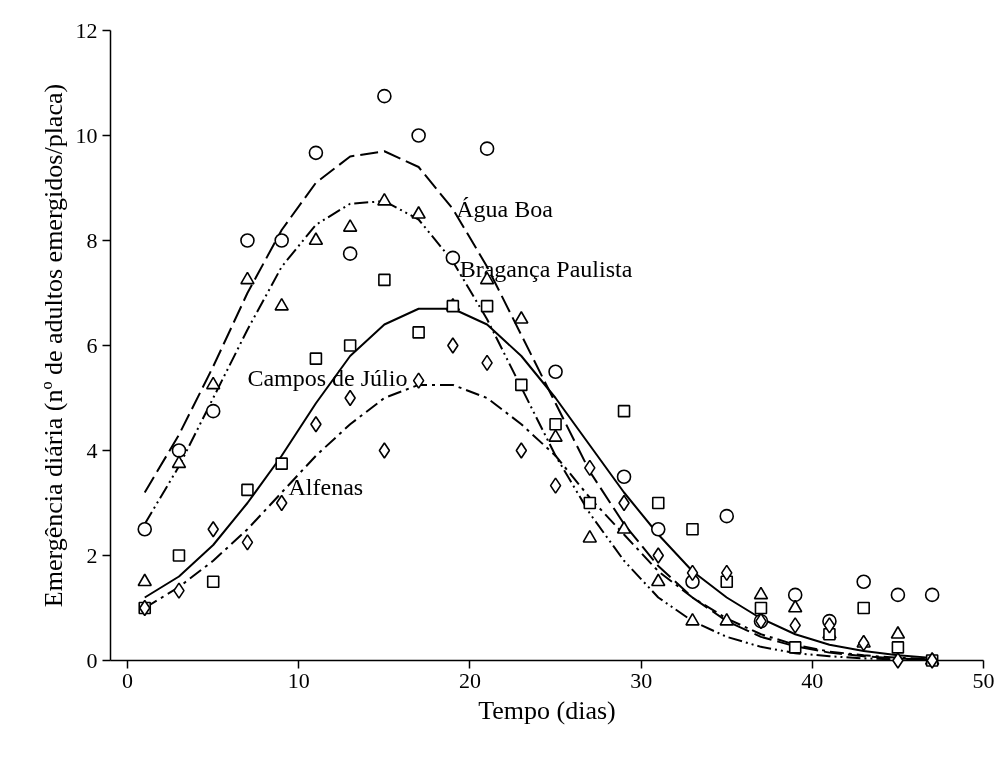 Image resolution: width=1003 pixels, height=760 pixels. Describe the element at coordinates (812, 680) in the screenshot. I see `x-tick-label: 40` at that location.